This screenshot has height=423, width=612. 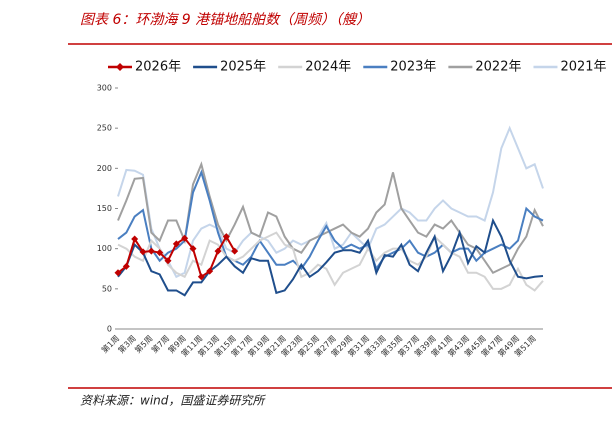 What do you see at coordinates (104, 128) in the screenshot?
I see `y-tick-label: 250` at bounding box center [104, 128].